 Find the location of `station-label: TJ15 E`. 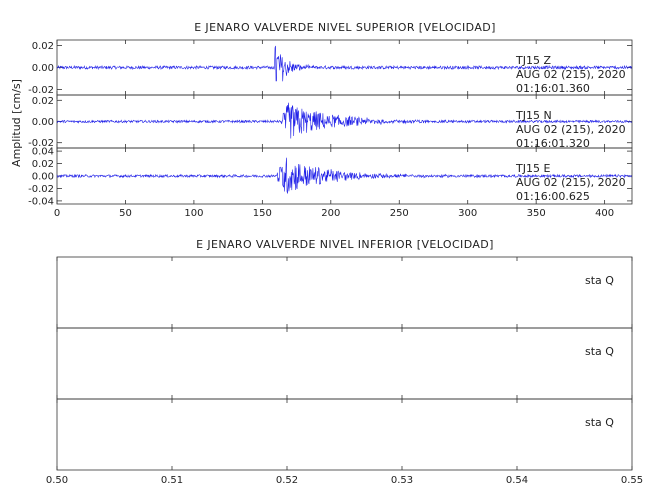

station-label: TJ15 E is located at coordinates (532, 168).